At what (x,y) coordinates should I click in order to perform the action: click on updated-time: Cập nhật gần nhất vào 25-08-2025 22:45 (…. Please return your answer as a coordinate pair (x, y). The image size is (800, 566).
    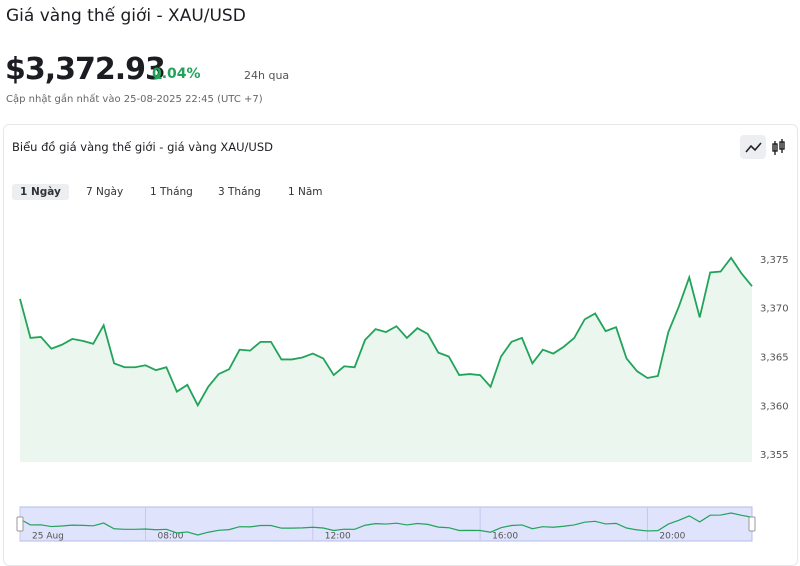
    Looking at the image, I should click on (134, 99).